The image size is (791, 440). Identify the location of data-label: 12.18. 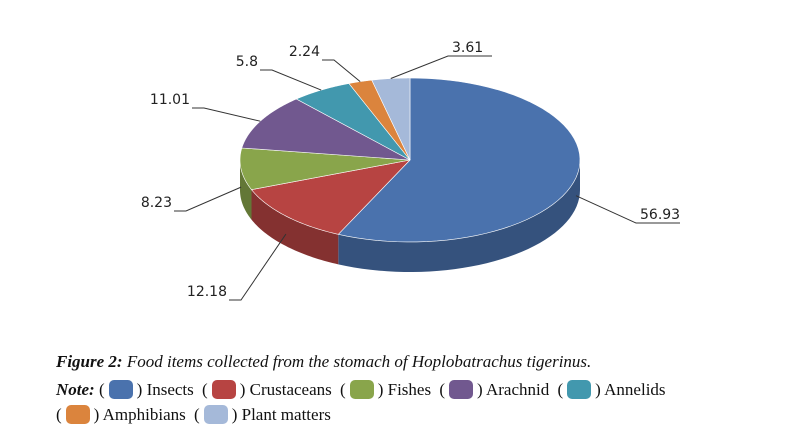
(207, 292).